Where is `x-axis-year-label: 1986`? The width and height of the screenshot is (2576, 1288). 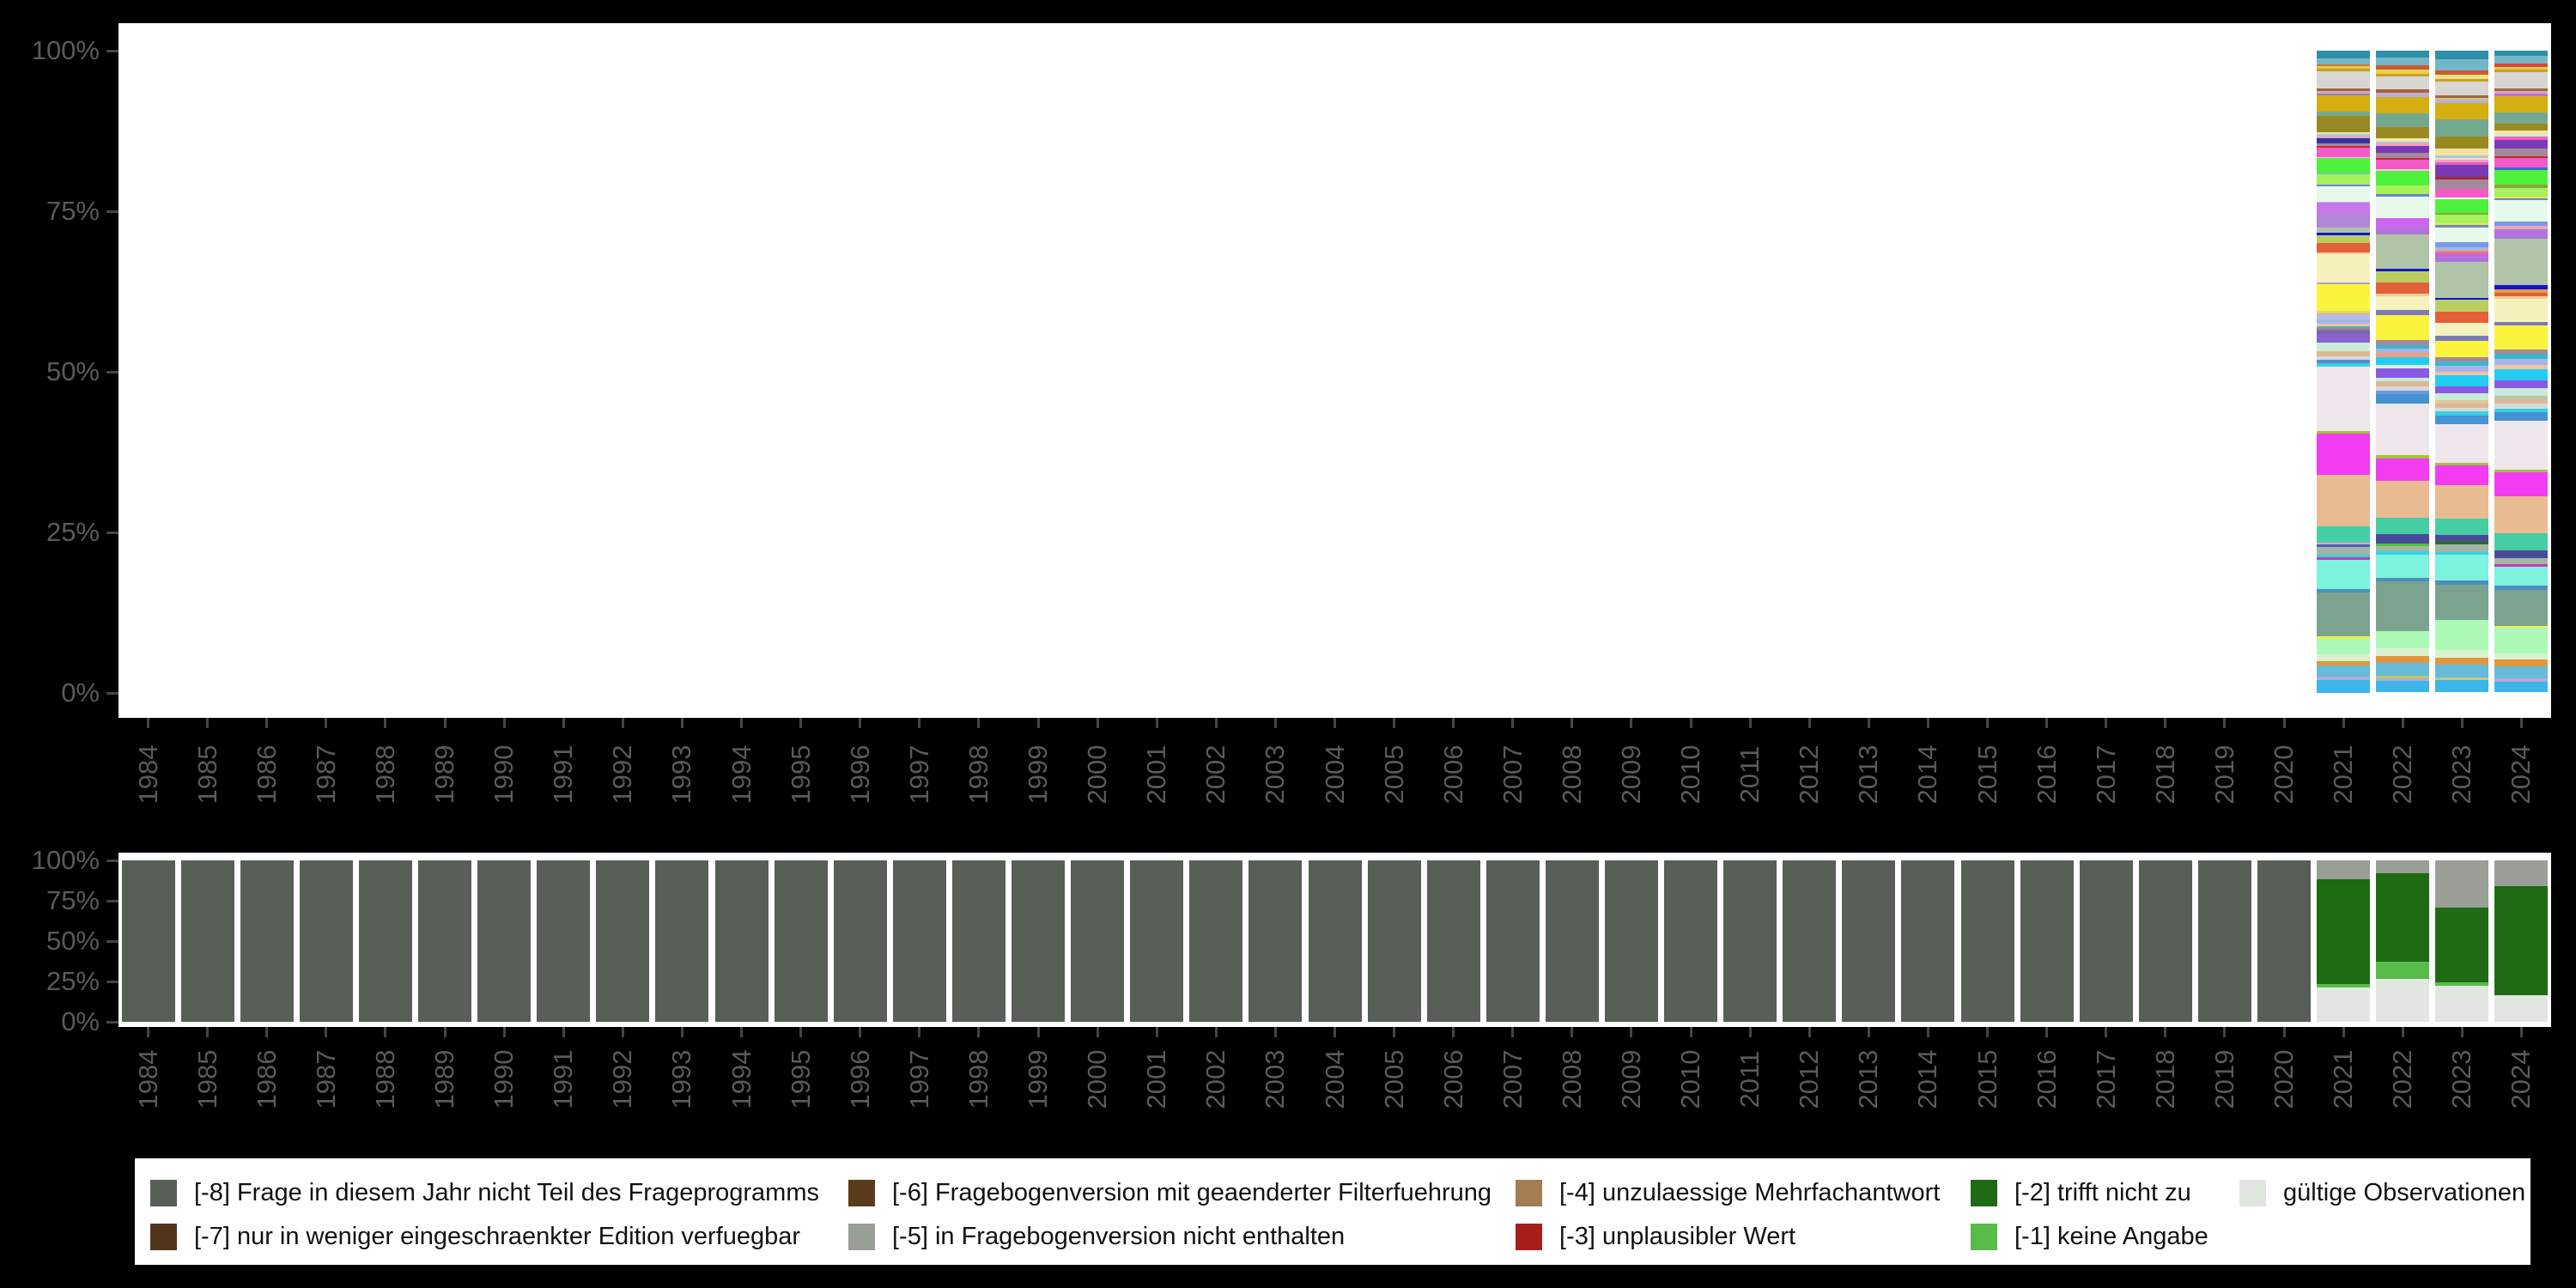
x-axis-year-label: 1986 is located at coordinates (266, 1079).